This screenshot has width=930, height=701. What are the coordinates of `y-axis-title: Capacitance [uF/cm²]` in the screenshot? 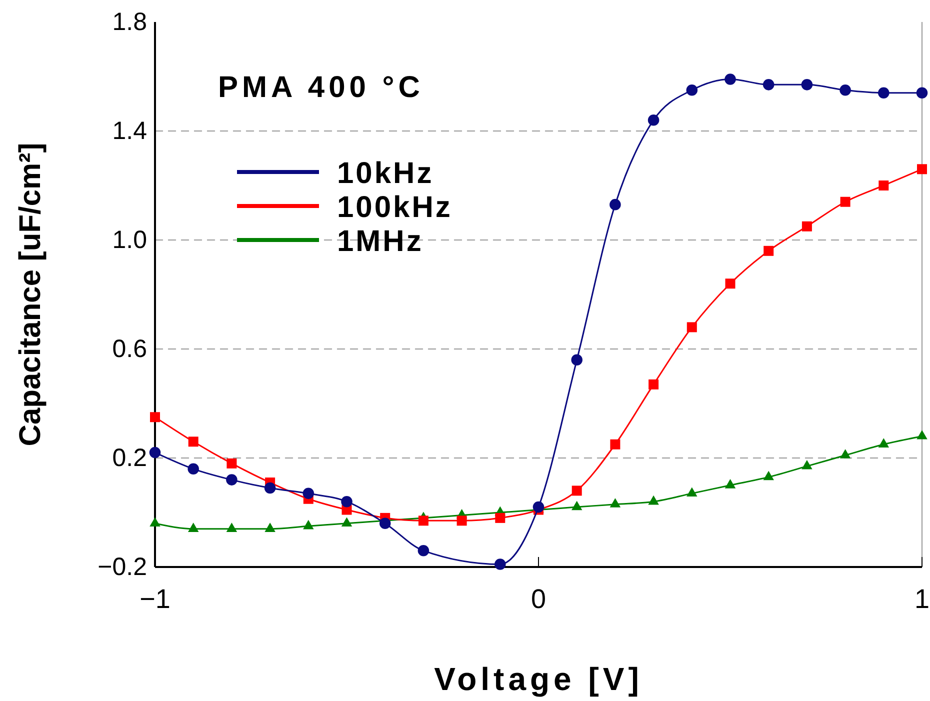 It's located at (30, 294).